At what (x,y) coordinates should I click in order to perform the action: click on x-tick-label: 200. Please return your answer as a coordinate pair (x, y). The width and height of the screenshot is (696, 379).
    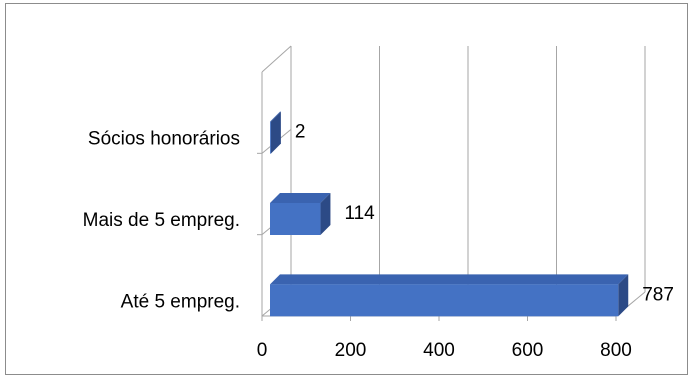
    Looking at the image, I should click on (351, 350).